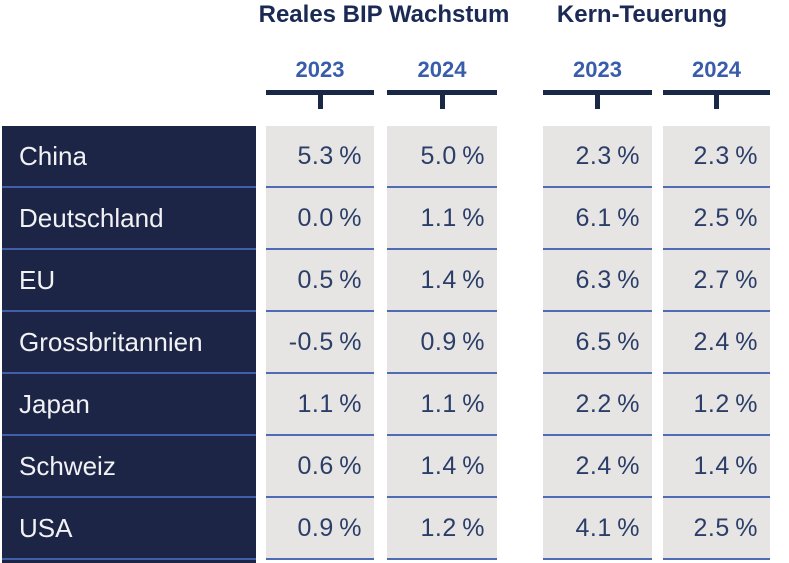 This screenshot has height=563, width=789. What do you see at coordinates (597, 69) in the screenshot?
I see `year-header-inflation-2023: 2023` at bounding box center [597, 69].